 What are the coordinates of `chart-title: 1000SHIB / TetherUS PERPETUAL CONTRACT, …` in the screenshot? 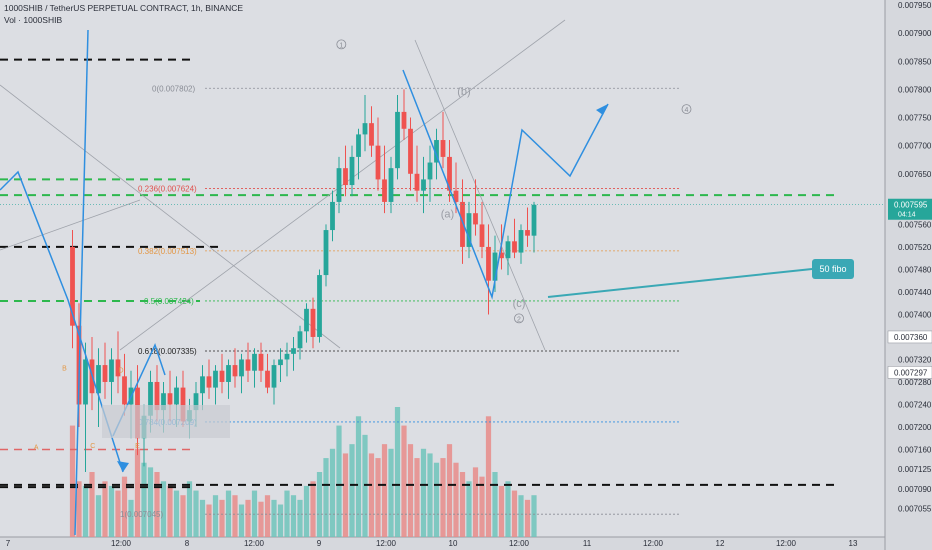 It's located at (124, 8).